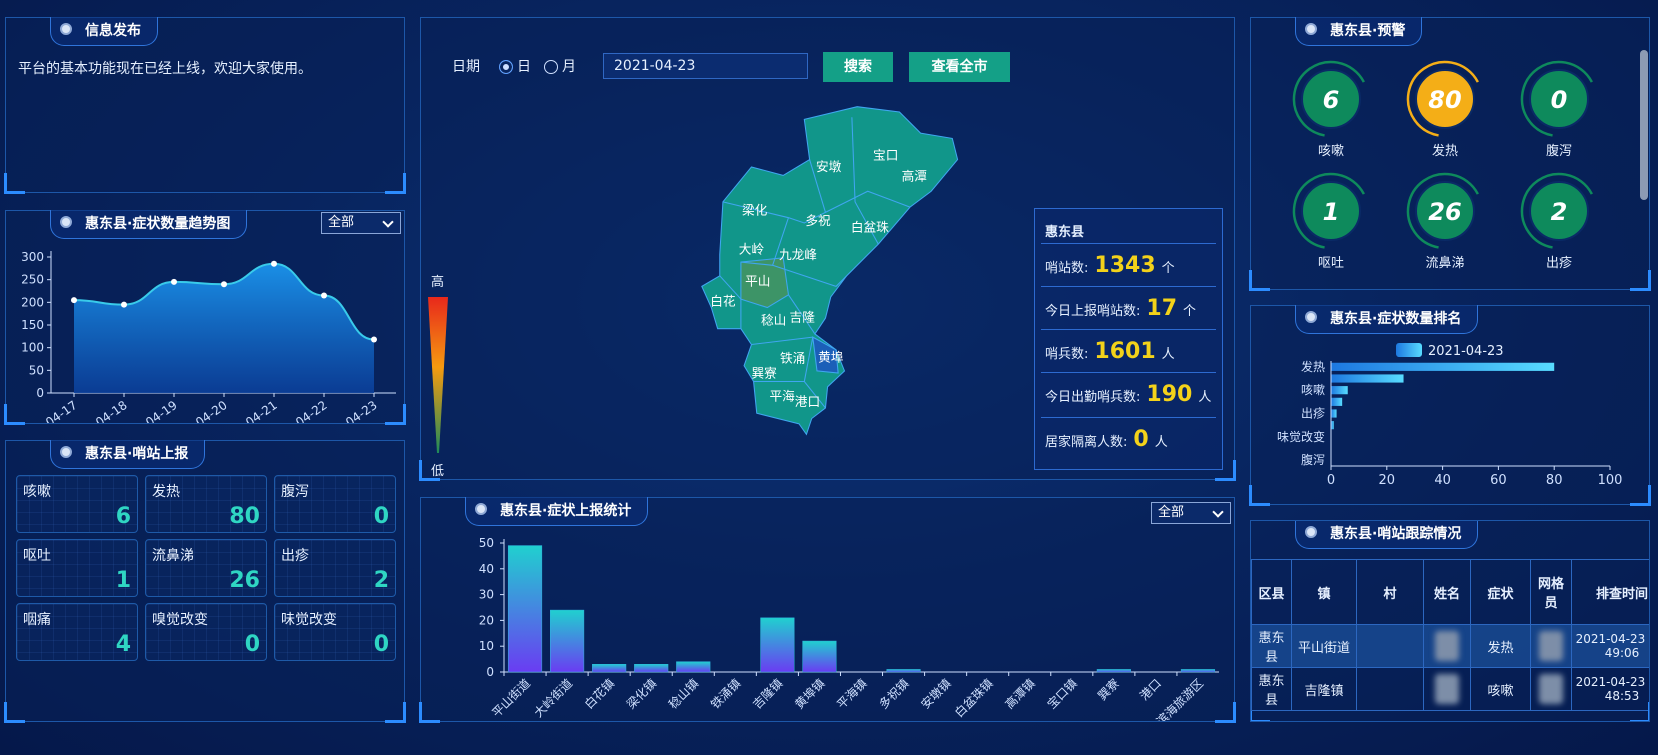 Image resolution: width=1658 pixels, height=755 pixels. What do you see at coordinates (124, 304) in the screenshot?
I see `point` at bounding box center [124, 304].